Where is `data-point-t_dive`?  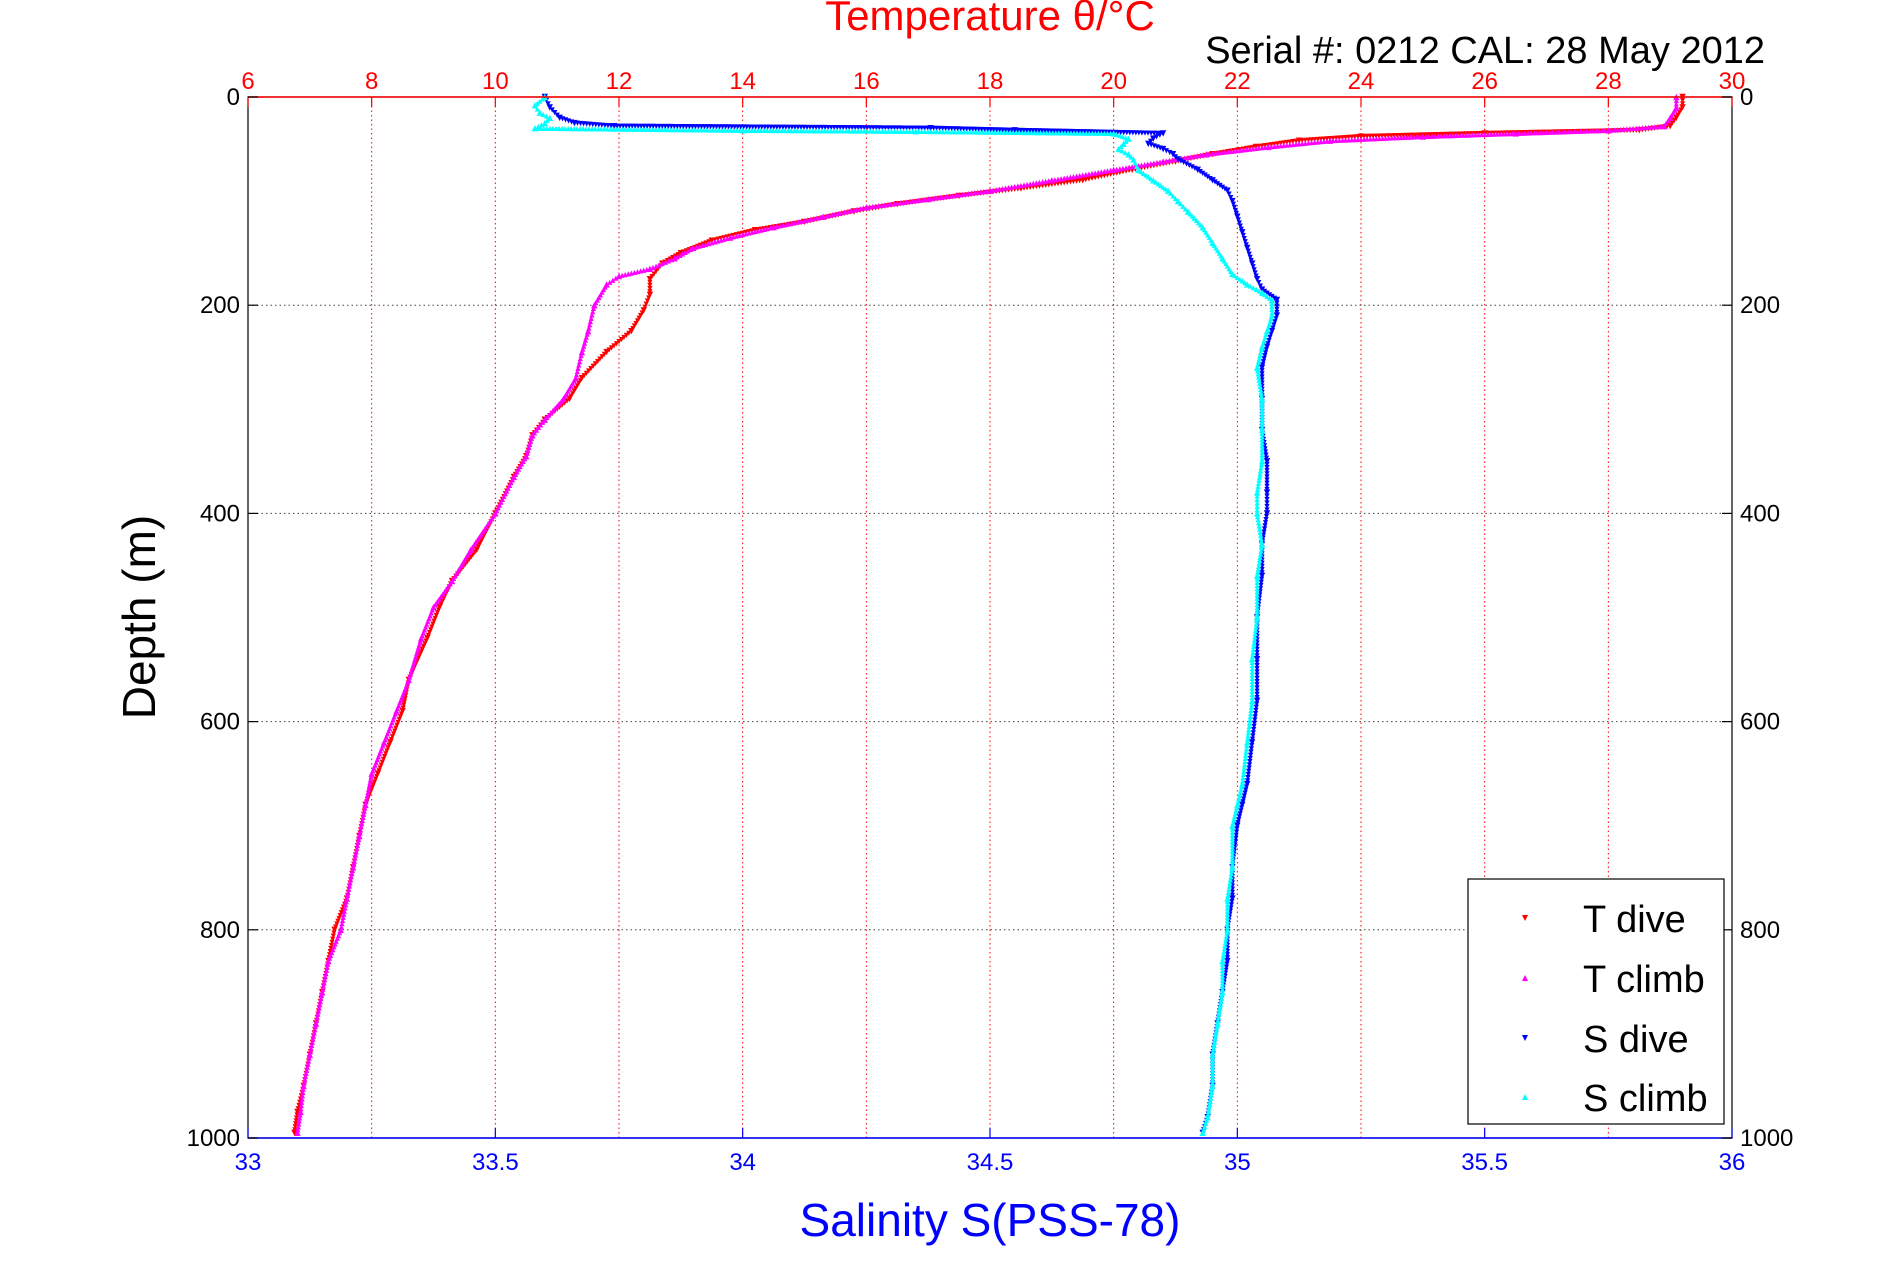 data-point-t_dive is located at coordinates (643, 310).